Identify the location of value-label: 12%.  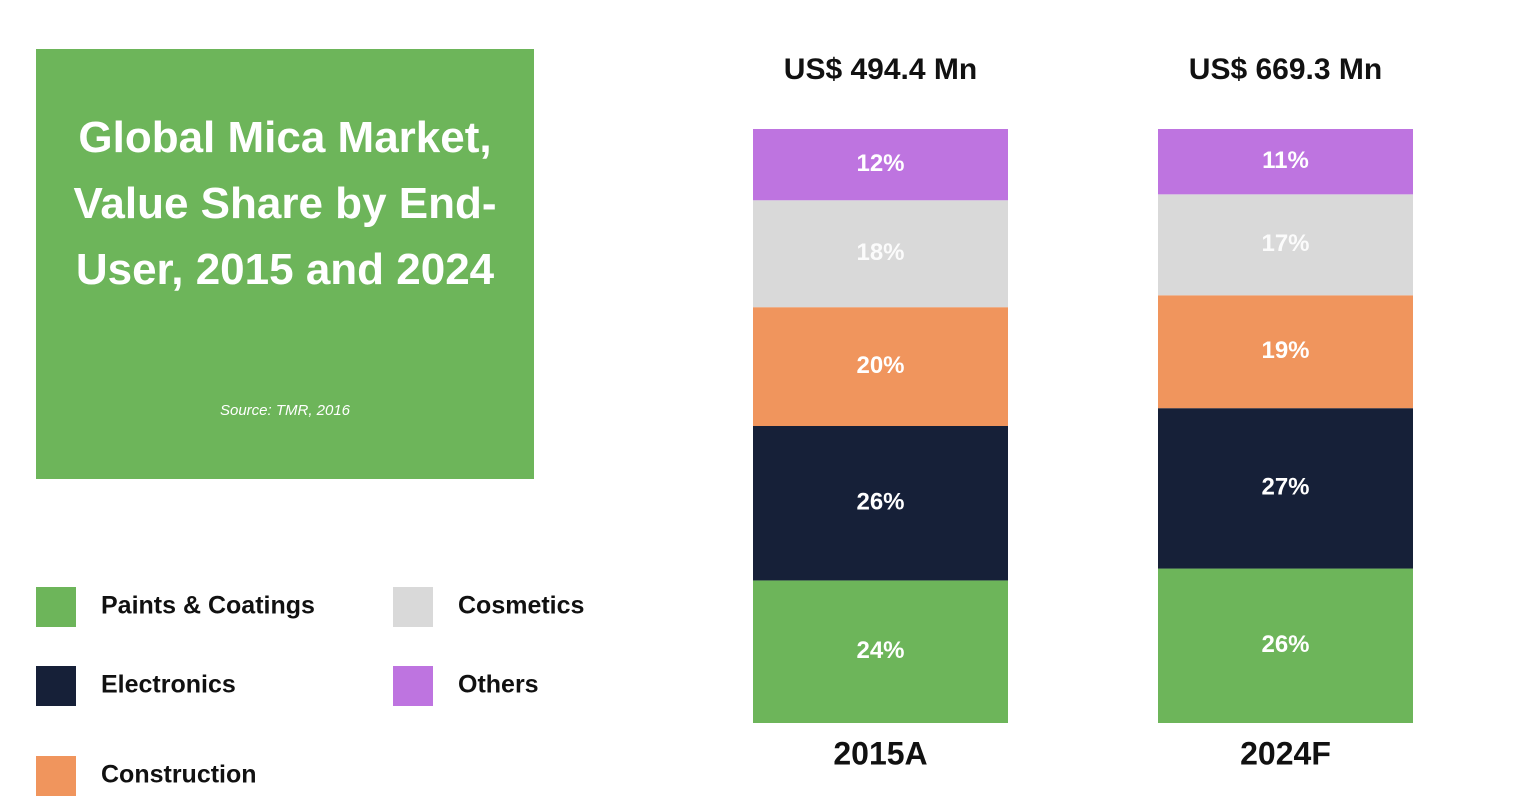
(880, 163).